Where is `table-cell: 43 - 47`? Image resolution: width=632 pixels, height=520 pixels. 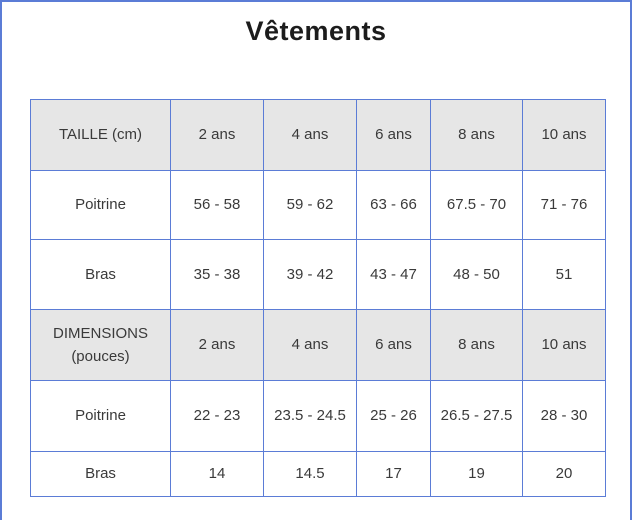
table-cell: 43 - 47 is located at coordinates (393, 274).